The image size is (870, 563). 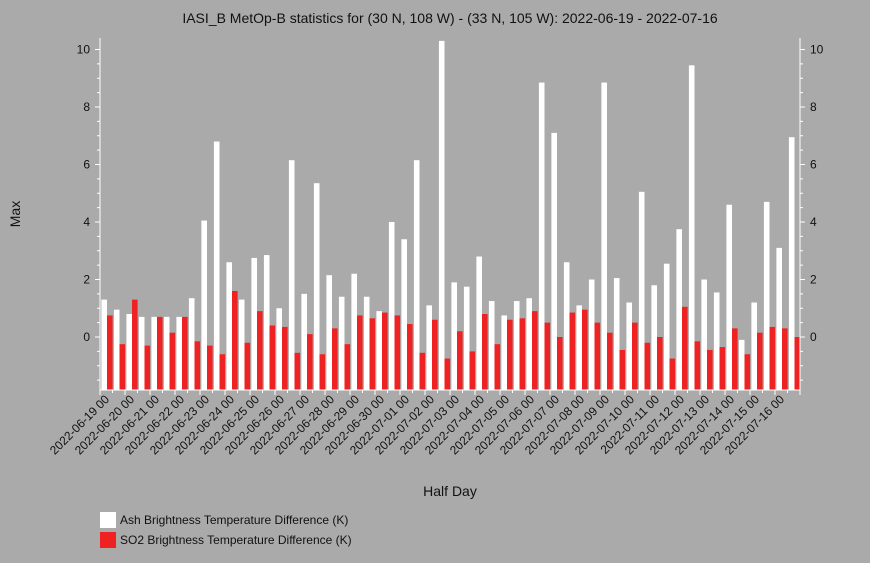 What do you see at coordinates (108, 520) in the screenshot?
I see `legend-swatch-ash` at bounding box center [108, 520].